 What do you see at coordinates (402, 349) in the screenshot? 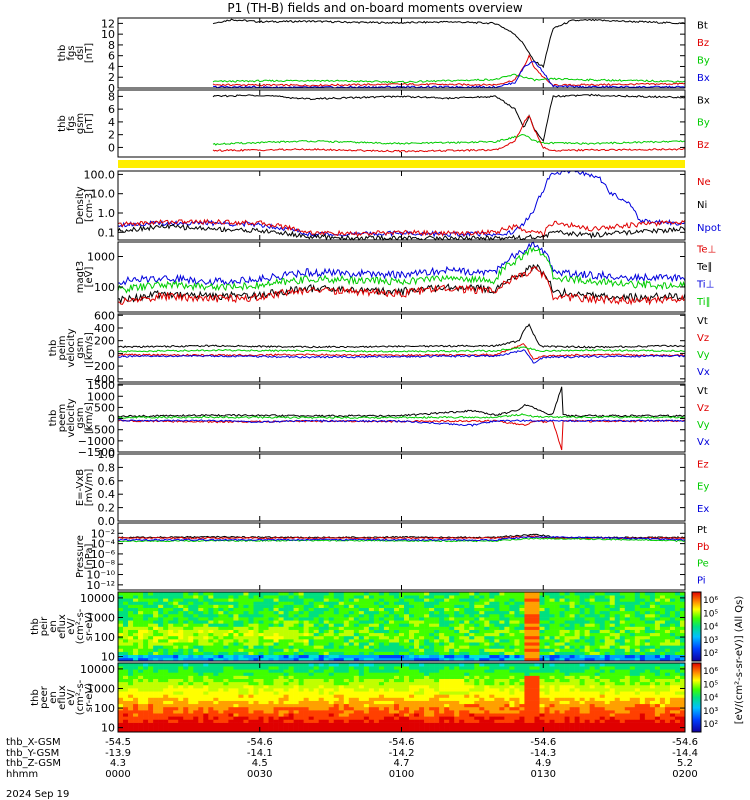
I see `series-Vy` at bounding box center [402, 349].